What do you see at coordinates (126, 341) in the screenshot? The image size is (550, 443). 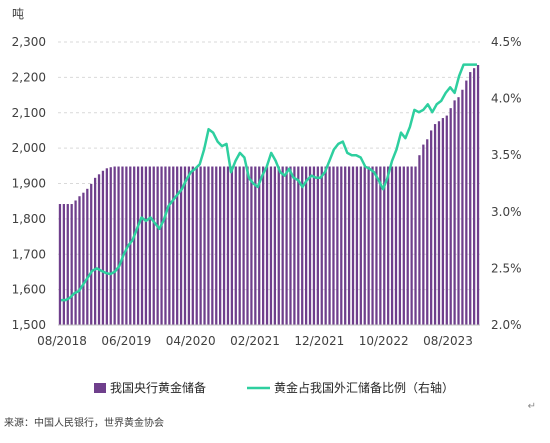 I see `x-tick-label: 06/2019` at bounding box center [126, 341].